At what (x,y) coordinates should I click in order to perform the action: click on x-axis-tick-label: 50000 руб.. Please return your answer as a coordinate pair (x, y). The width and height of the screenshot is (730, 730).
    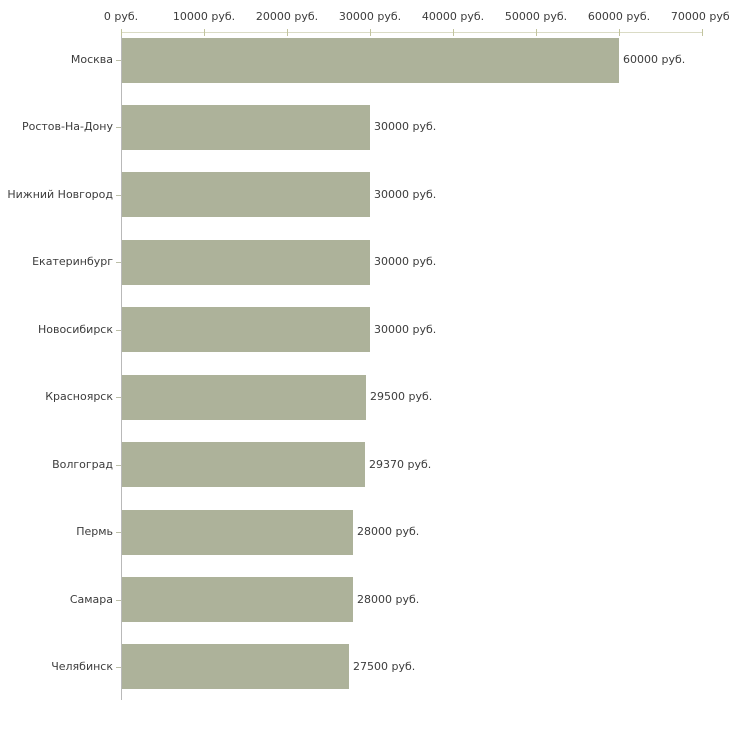
    Looking at the image, I should click on (536, 16).